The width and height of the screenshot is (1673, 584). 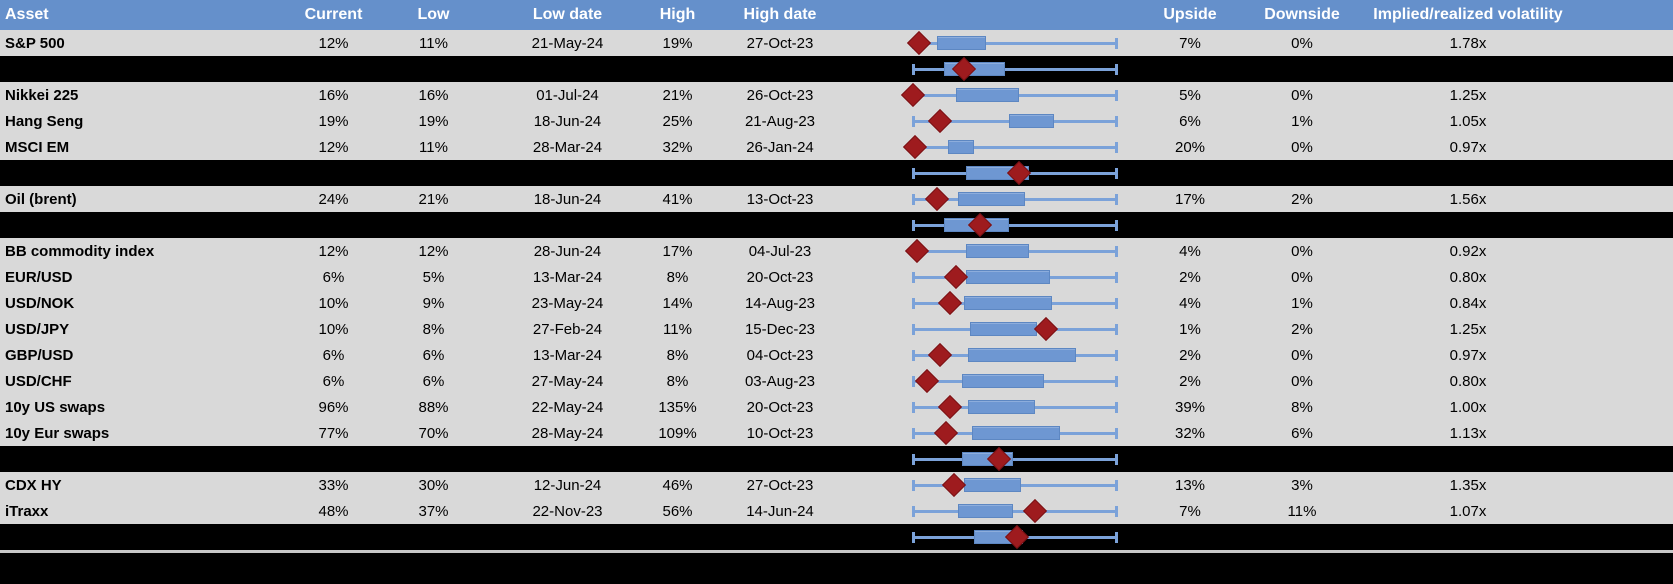 What do you see at coordinates (80, 251) in the screenshot?
I see `asset-cell: BB commodity index` at bounding box center [80, 251].